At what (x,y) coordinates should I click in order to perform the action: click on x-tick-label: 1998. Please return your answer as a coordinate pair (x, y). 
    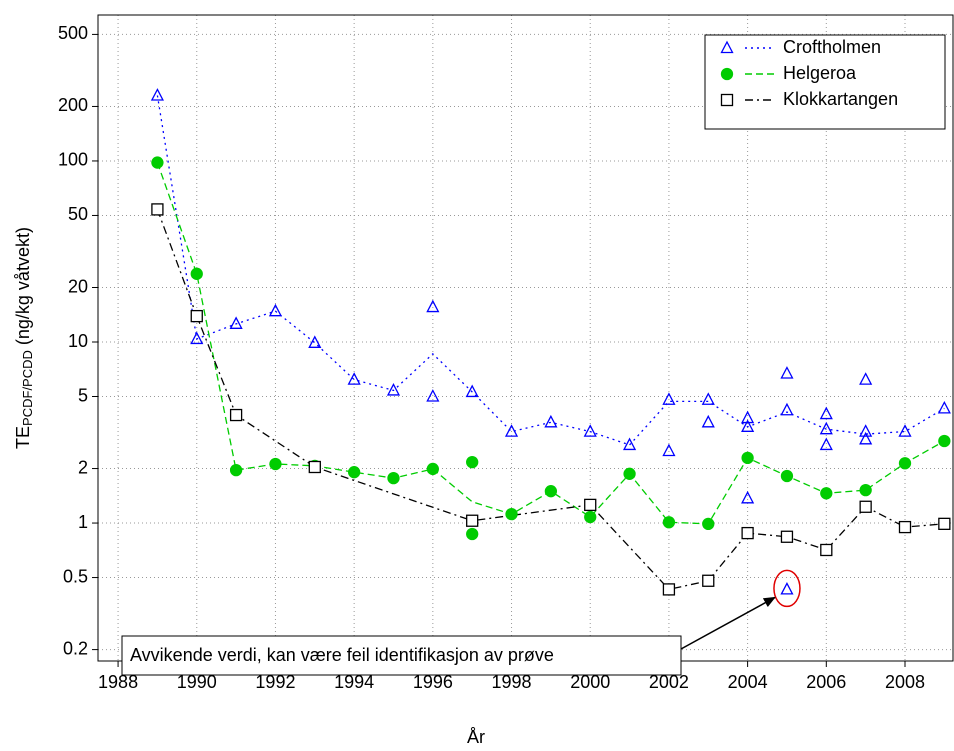
    Looking at the image, I should click on (512, 682).